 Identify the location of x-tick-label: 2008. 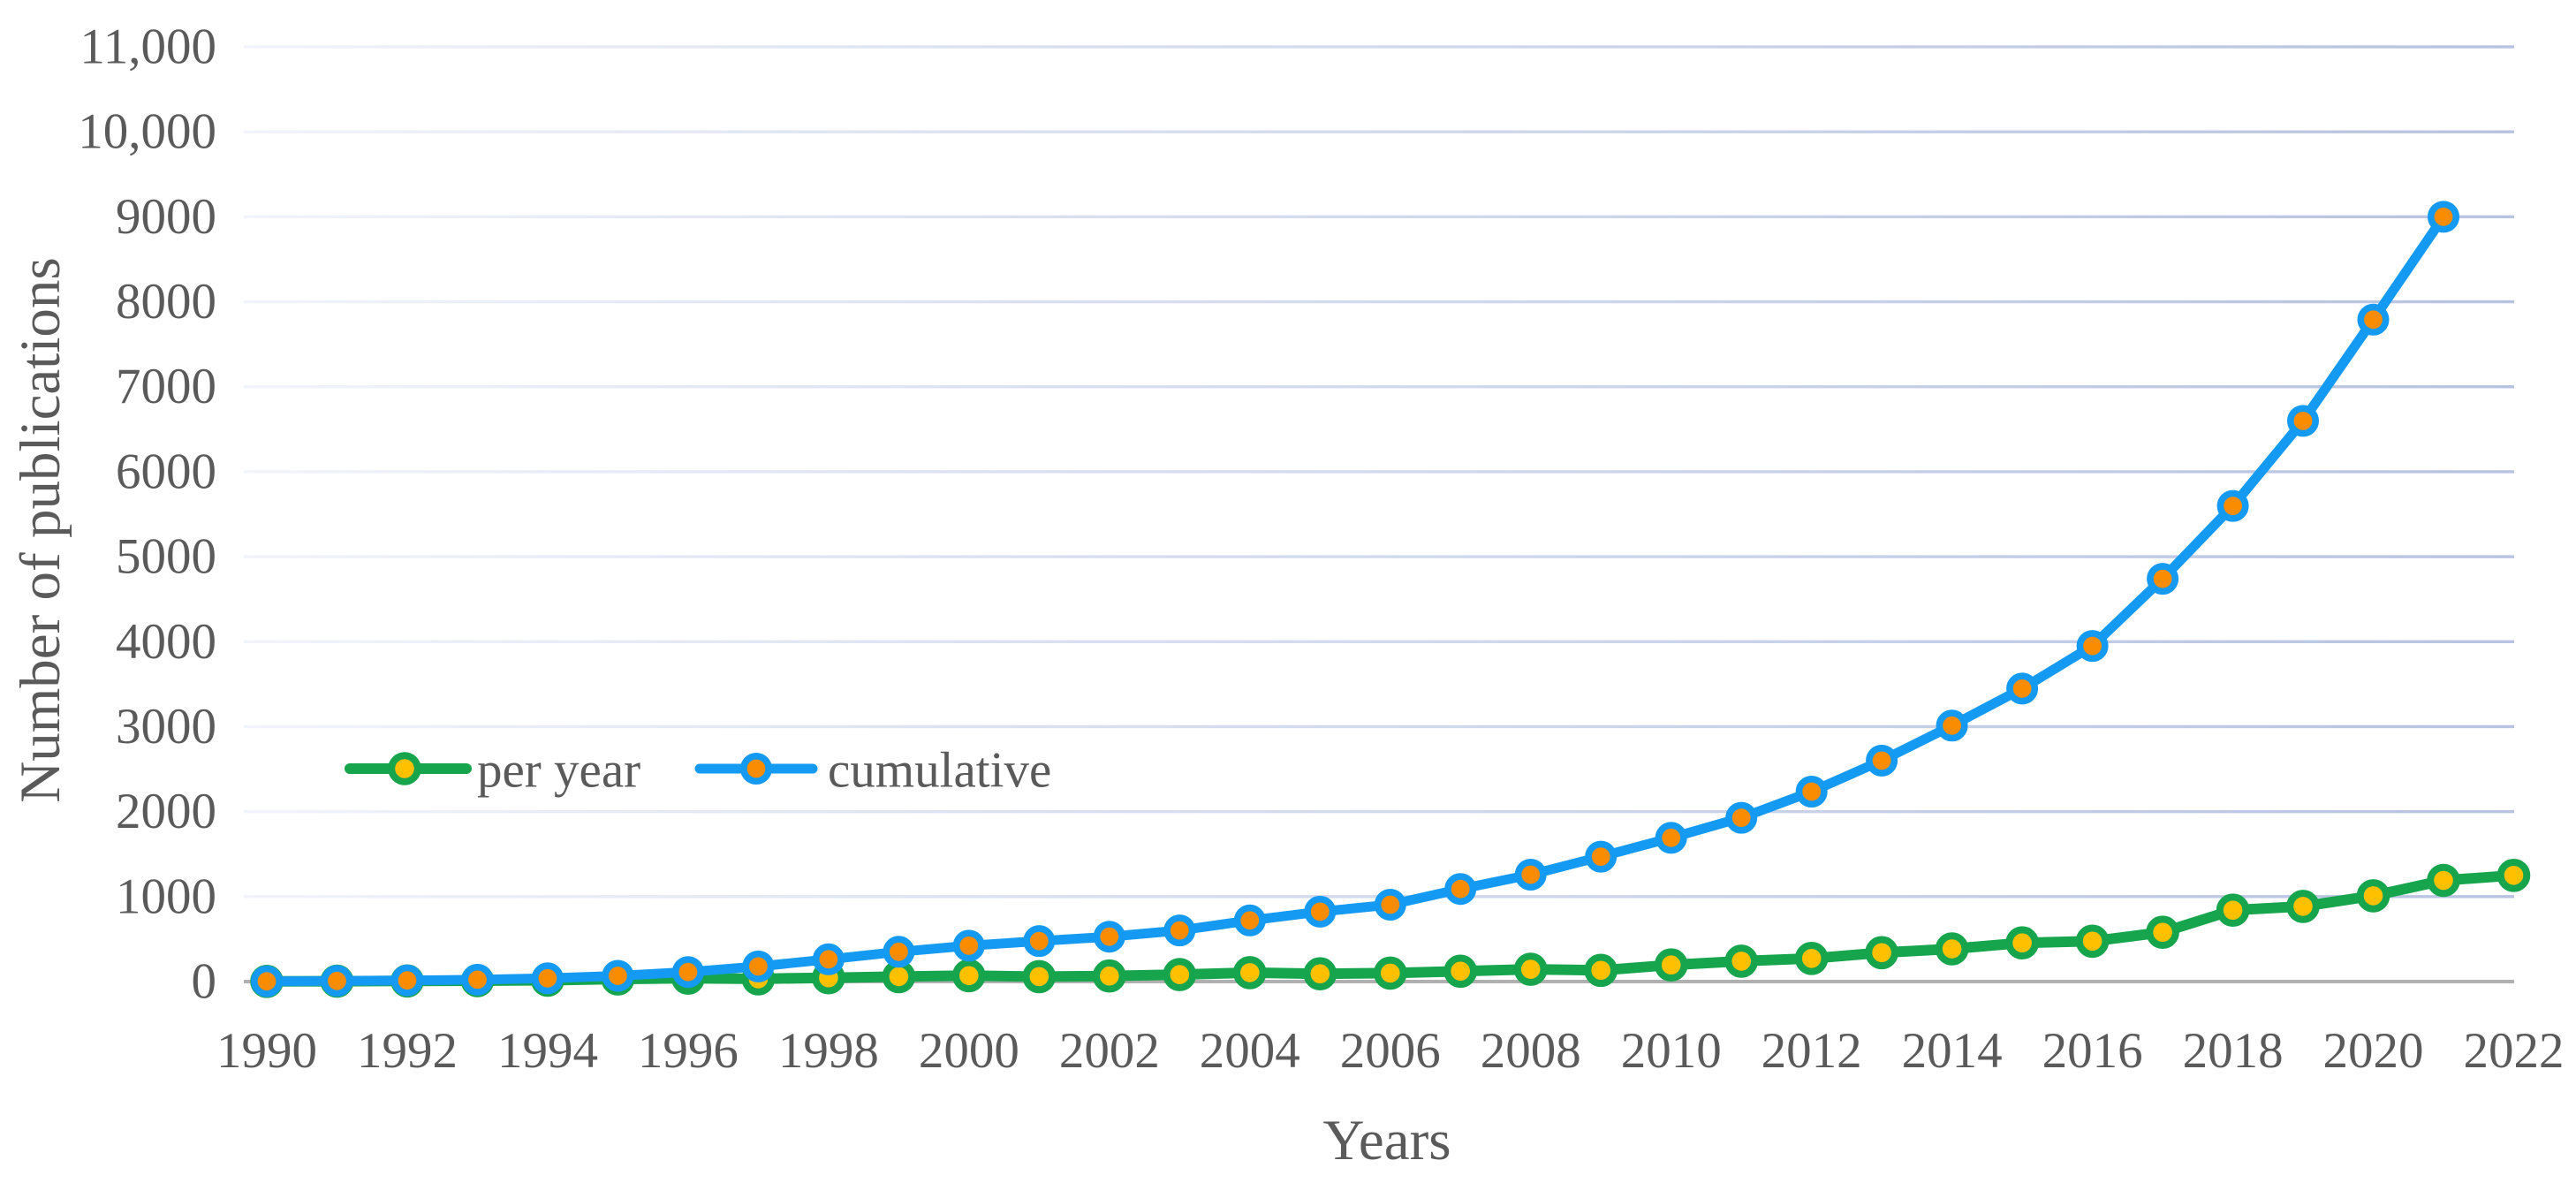
(1531, 1051).